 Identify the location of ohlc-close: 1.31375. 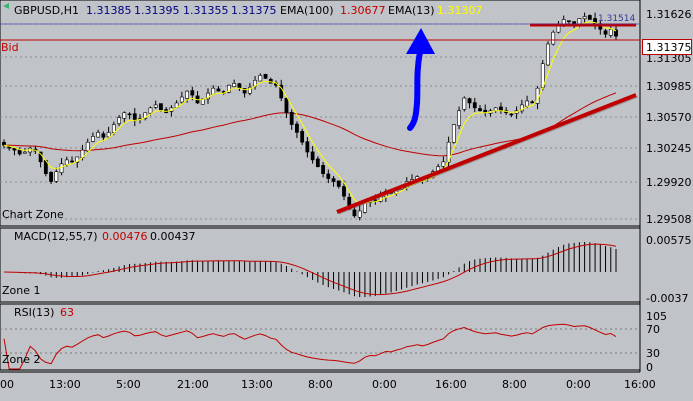
(254, 10).